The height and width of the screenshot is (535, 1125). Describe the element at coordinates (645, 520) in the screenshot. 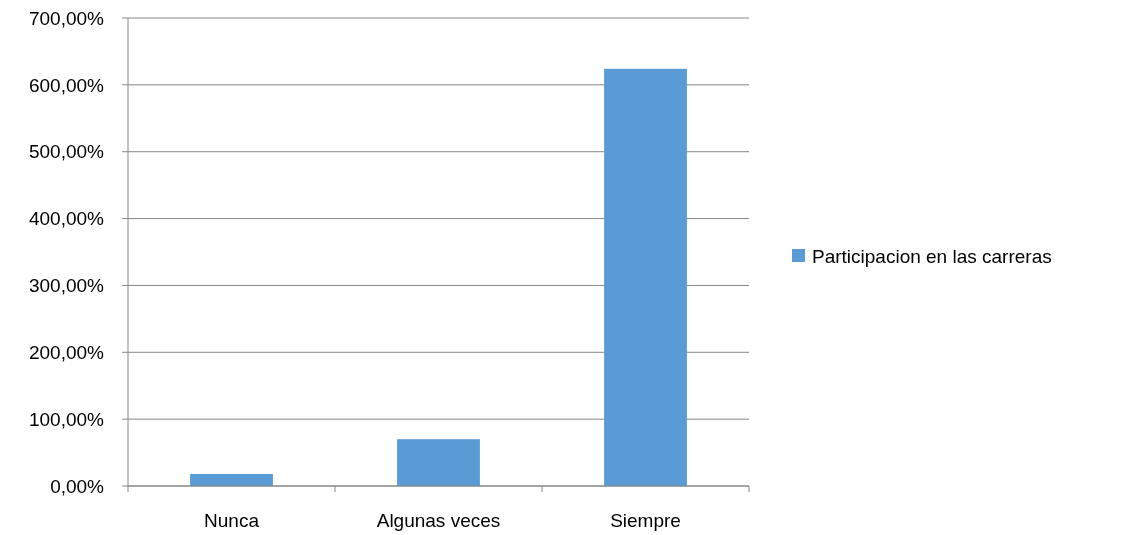

I see `x-tick-label: Siempre` at that location.